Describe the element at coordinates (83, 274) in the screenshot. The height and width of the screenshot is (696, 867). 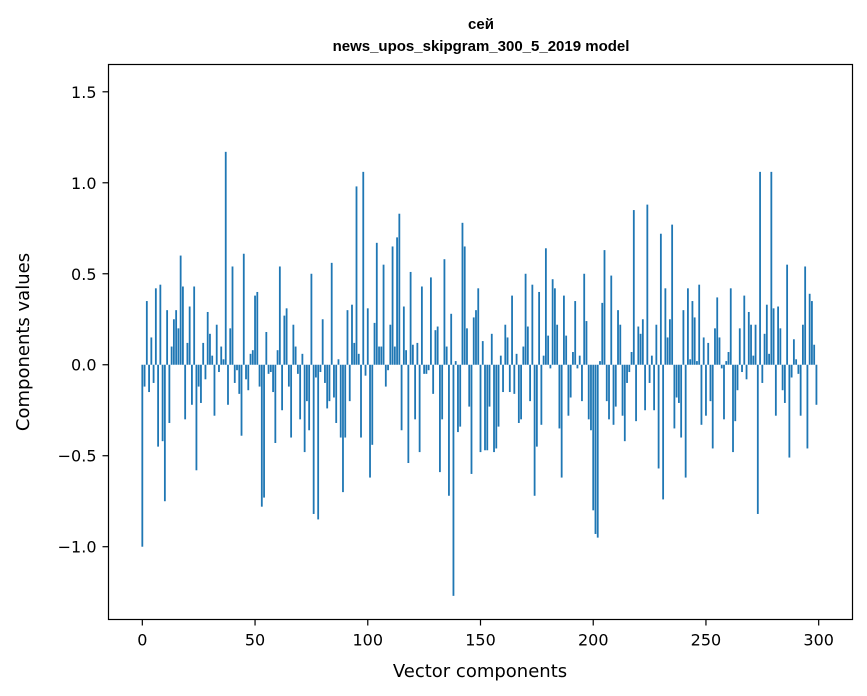
I see `y-tick-label: 0.5` at that location.